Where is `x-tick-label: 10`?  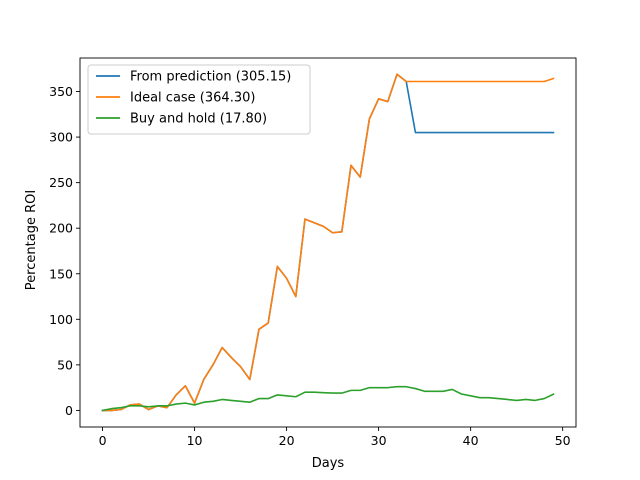 x-tick-label: 10 is located at coordinates (195, 440).